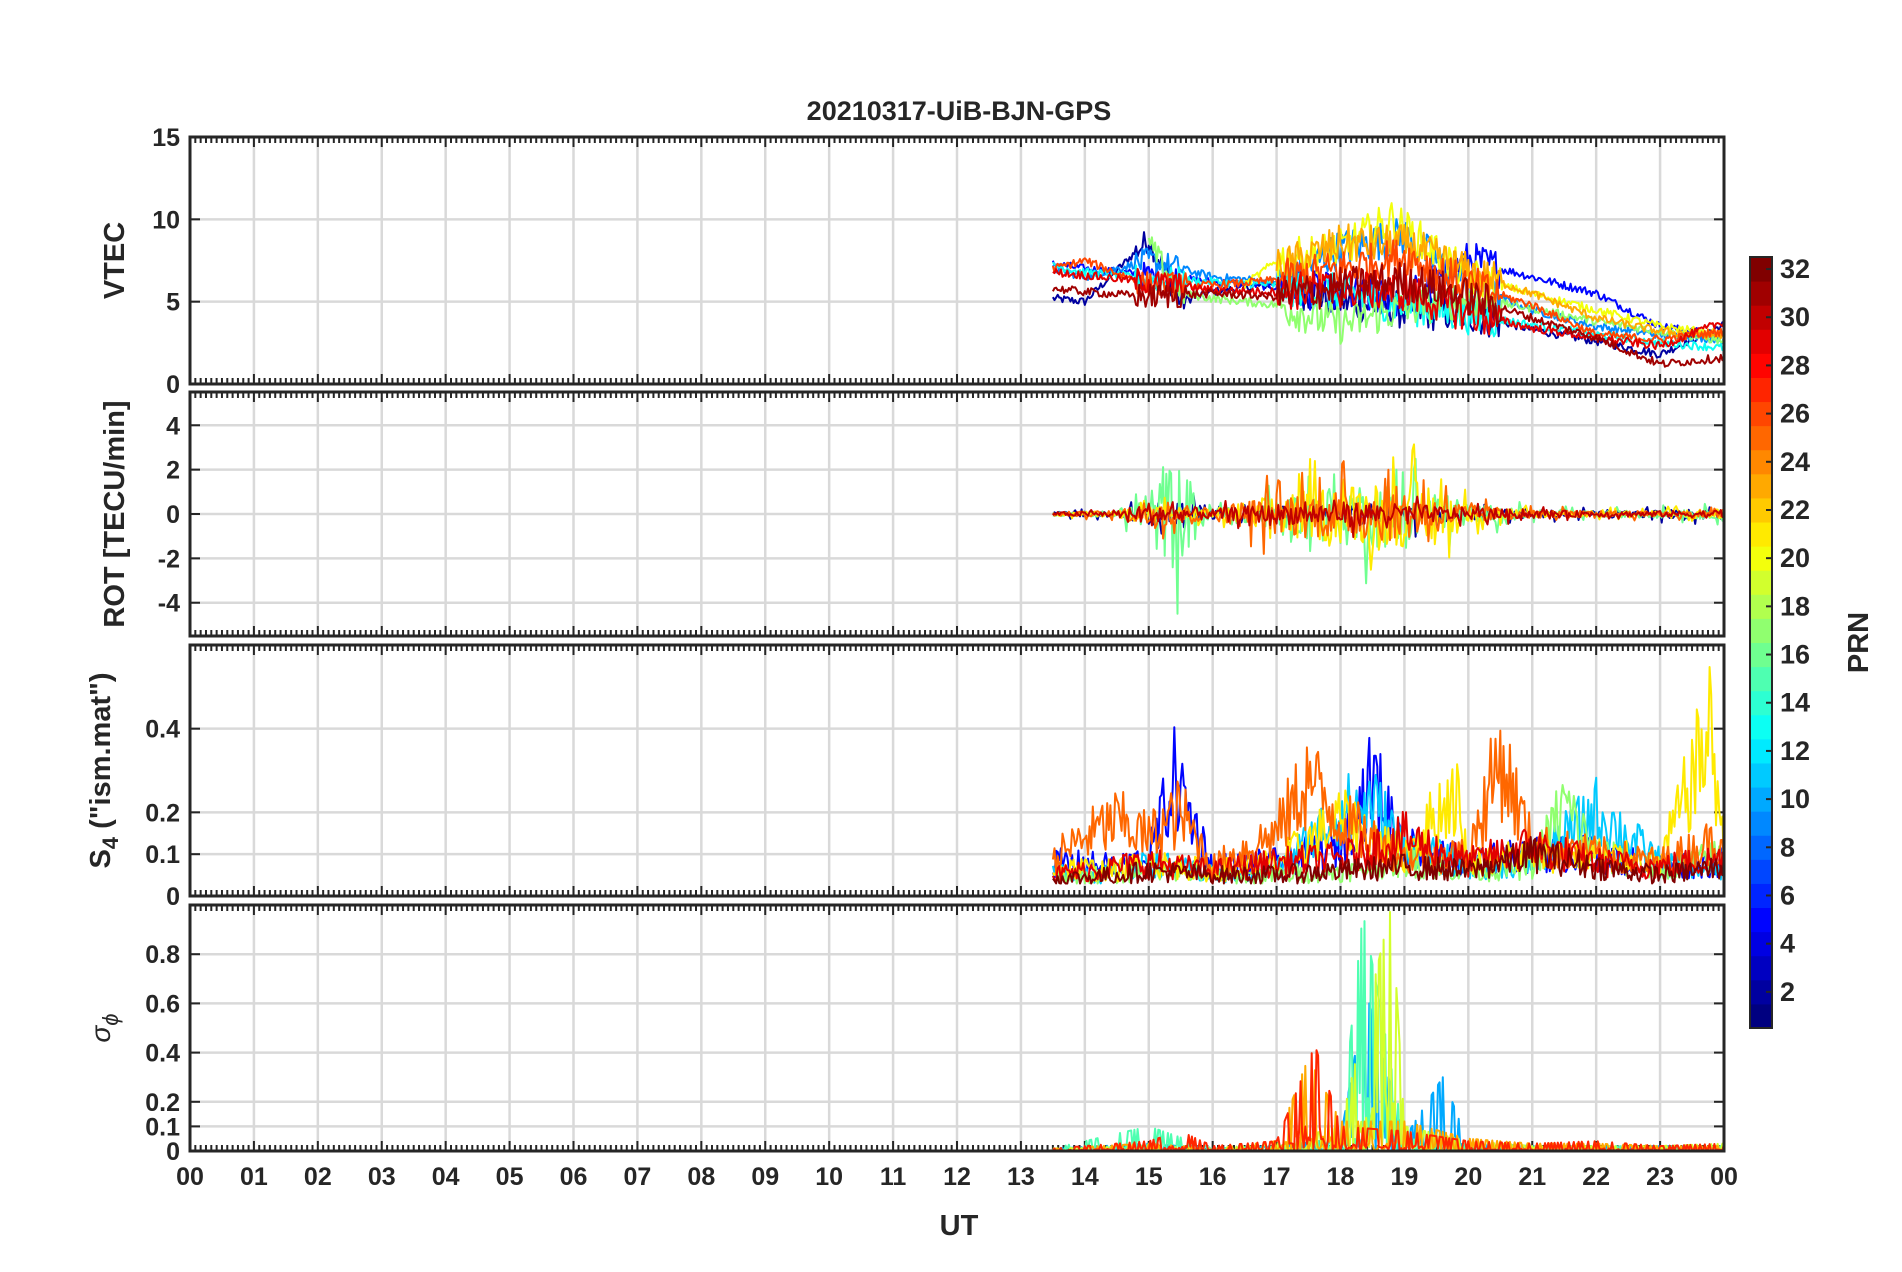 This screenshot has height=1272, width=1902. I want to click on colorbar-tick-label: 8, so click(1787, 847).